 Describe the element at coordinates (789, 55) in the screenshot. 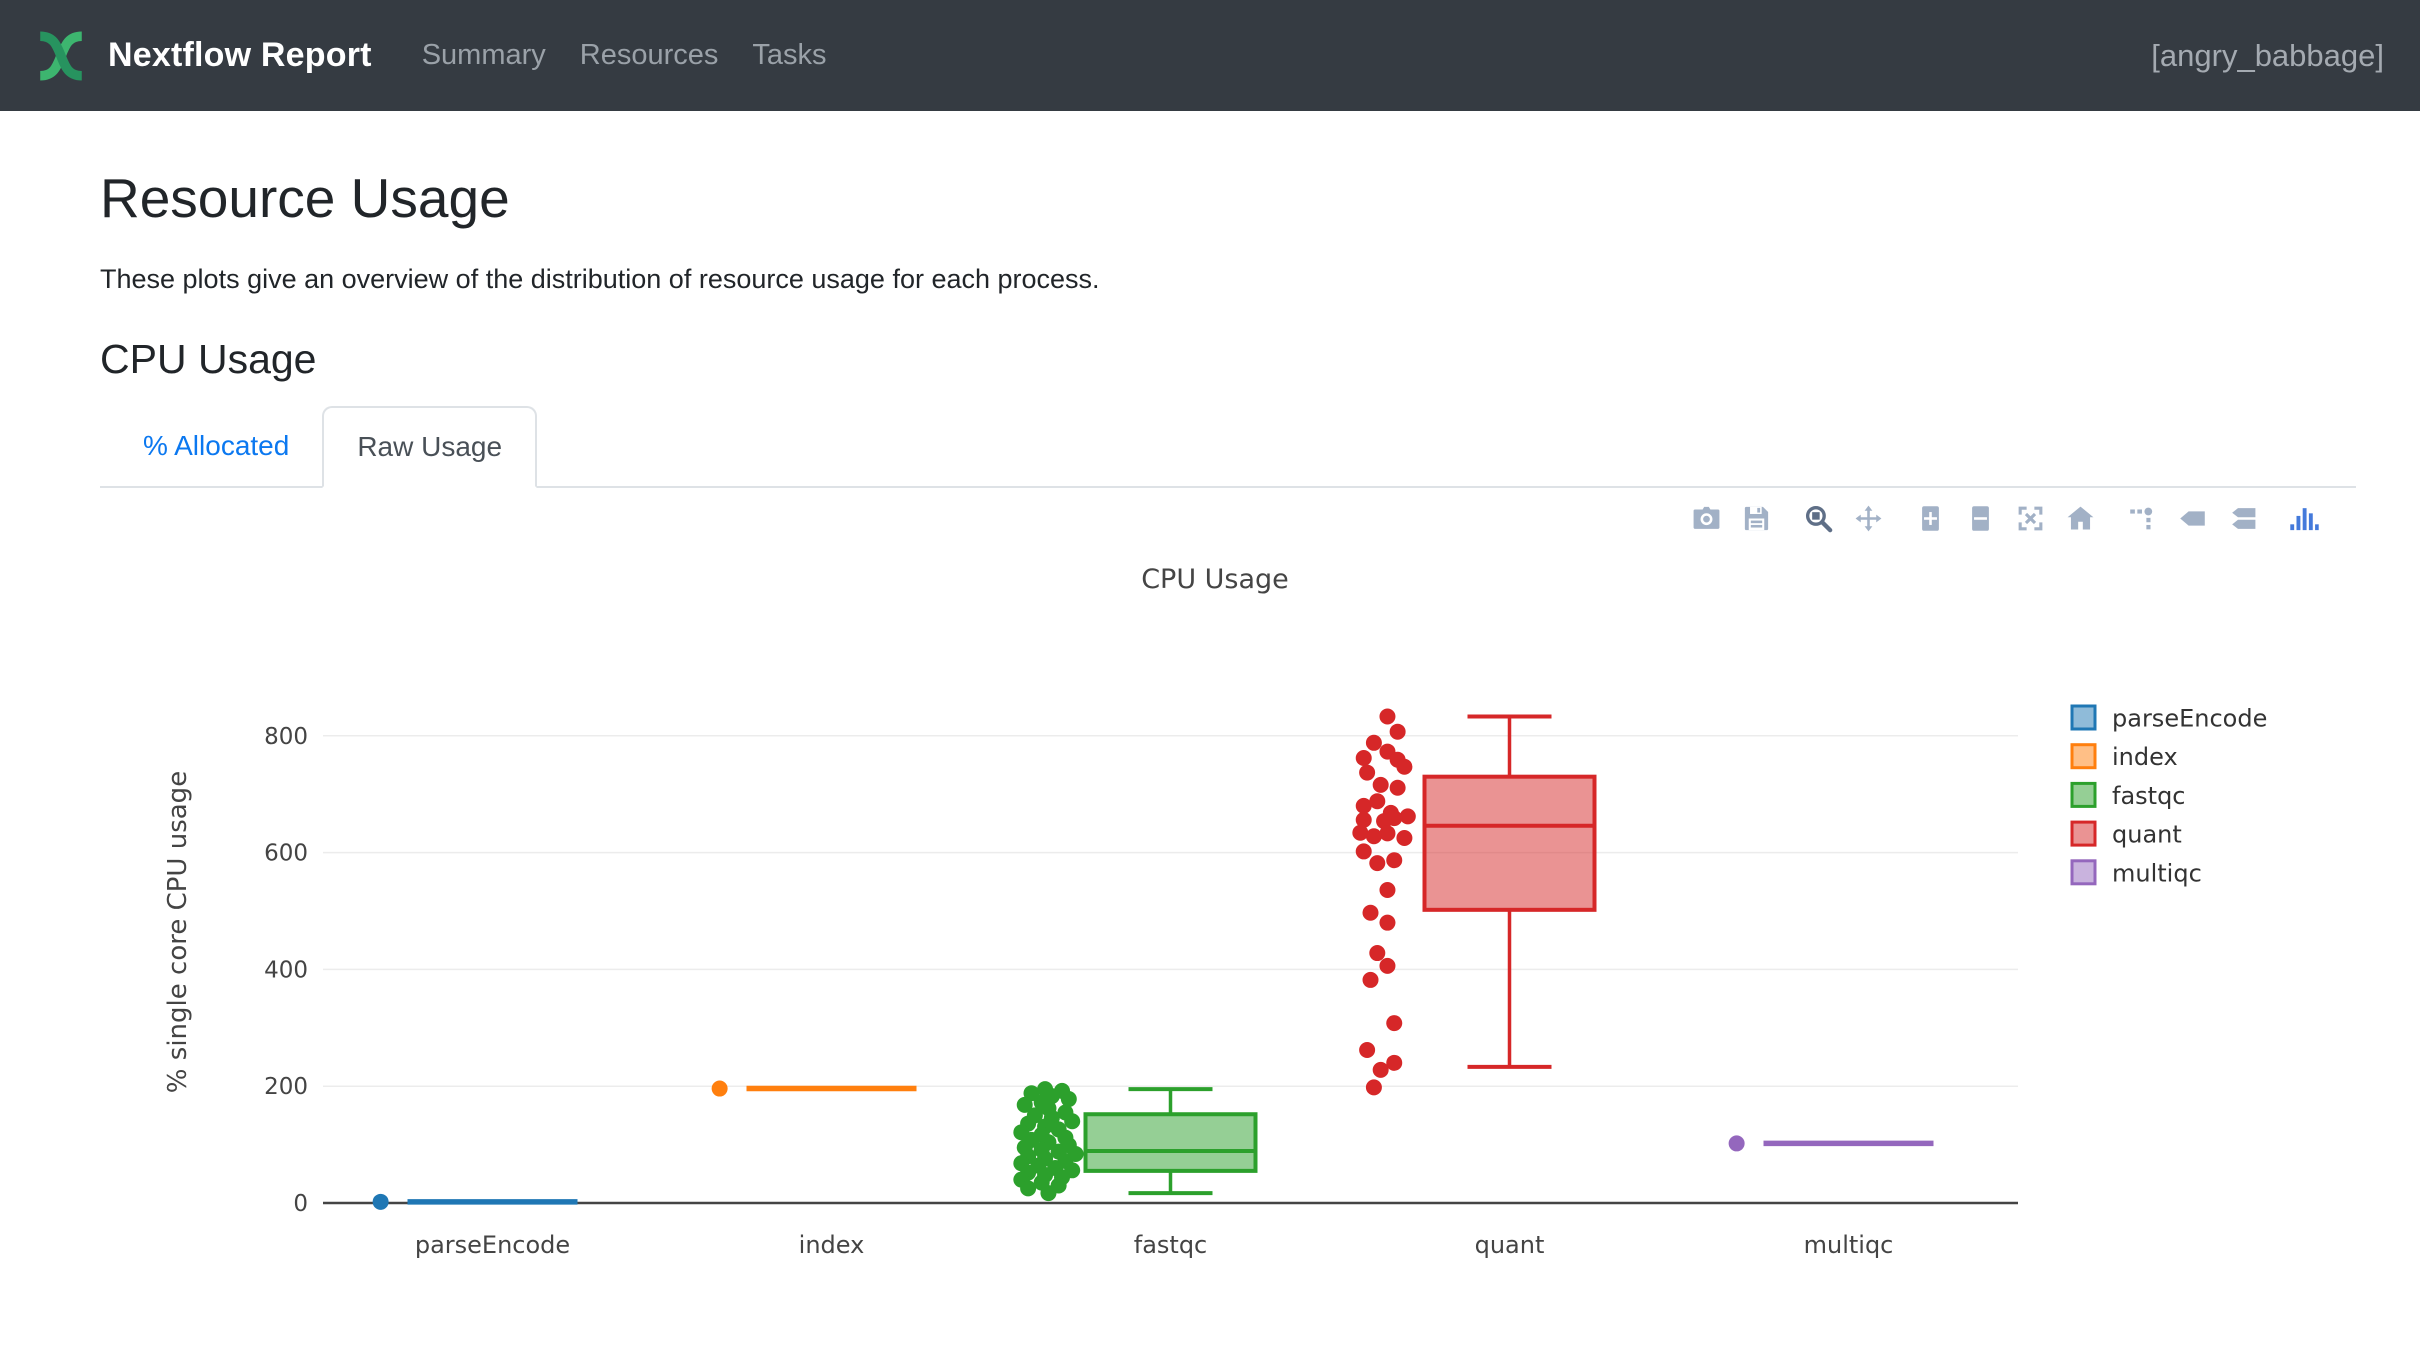

I see `nav-link-tasks: Tasks` at that location.